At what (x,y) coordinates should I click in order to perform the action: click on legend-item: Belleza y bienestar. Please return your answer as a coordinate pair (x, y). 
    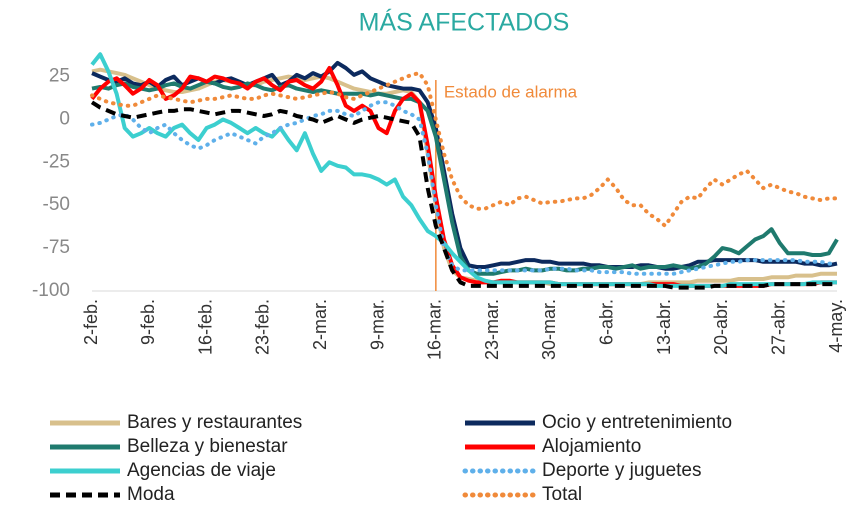
    Looking at the image, I should click on (169, 446).